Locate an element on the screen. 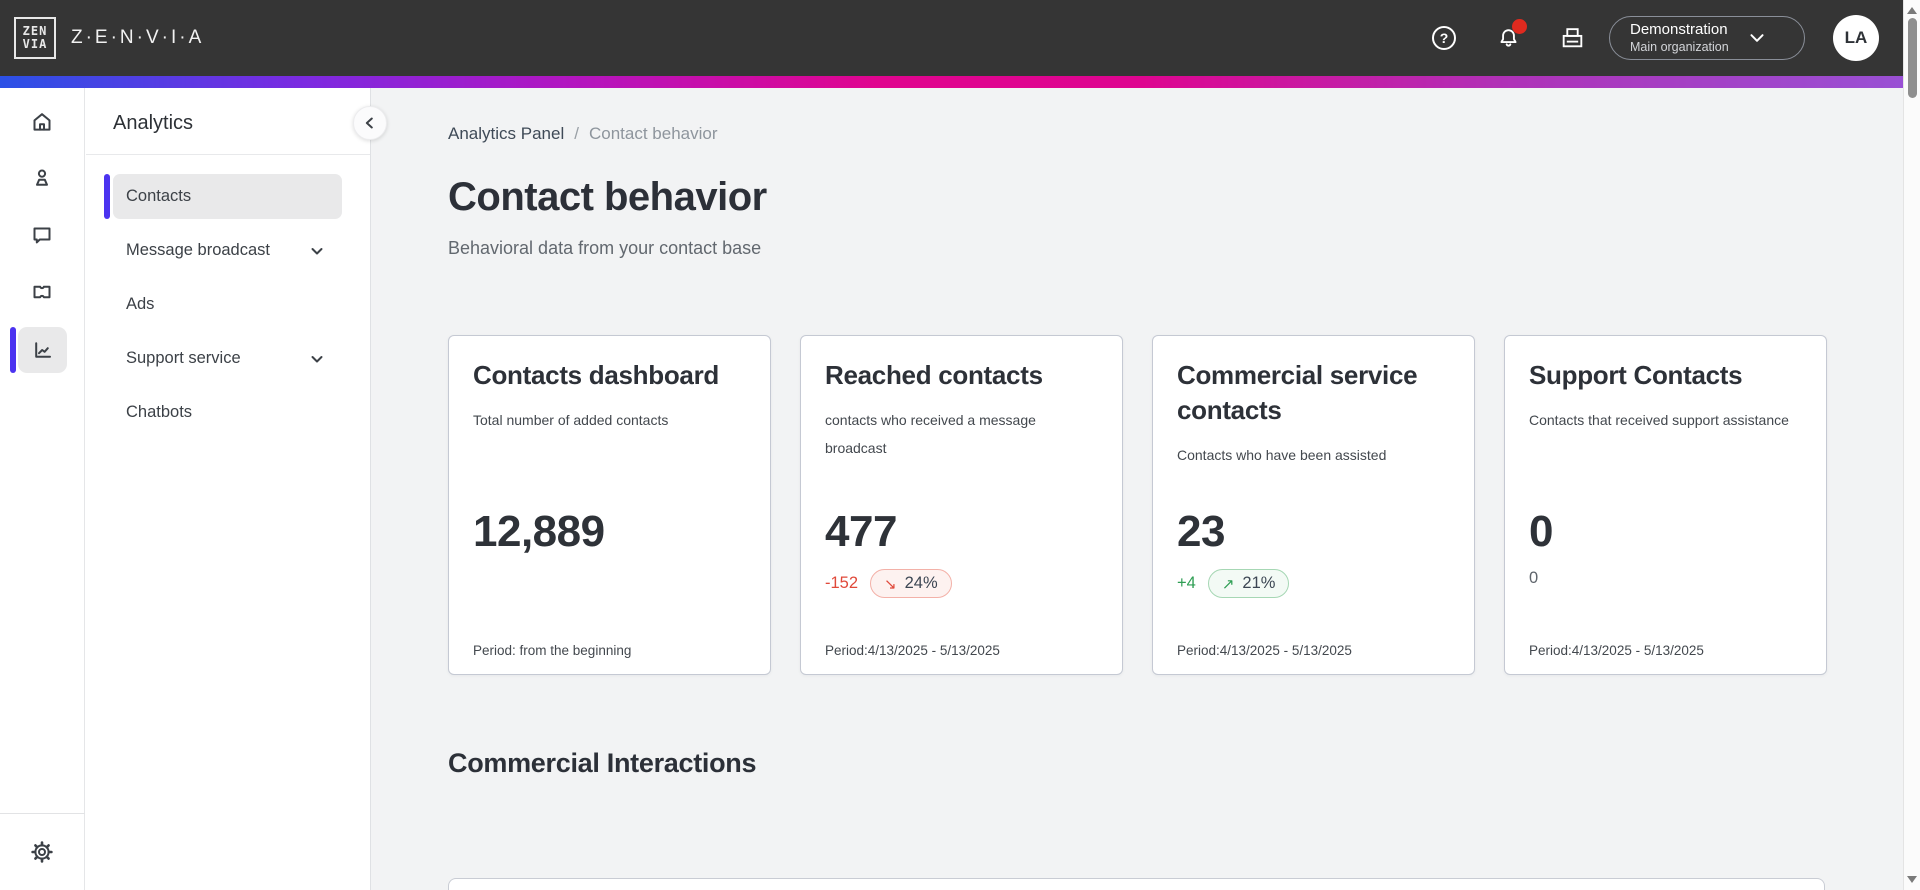 The height and width of the screenshot is (890, 1920). ticket-icon is located at coordinates (42, 292).